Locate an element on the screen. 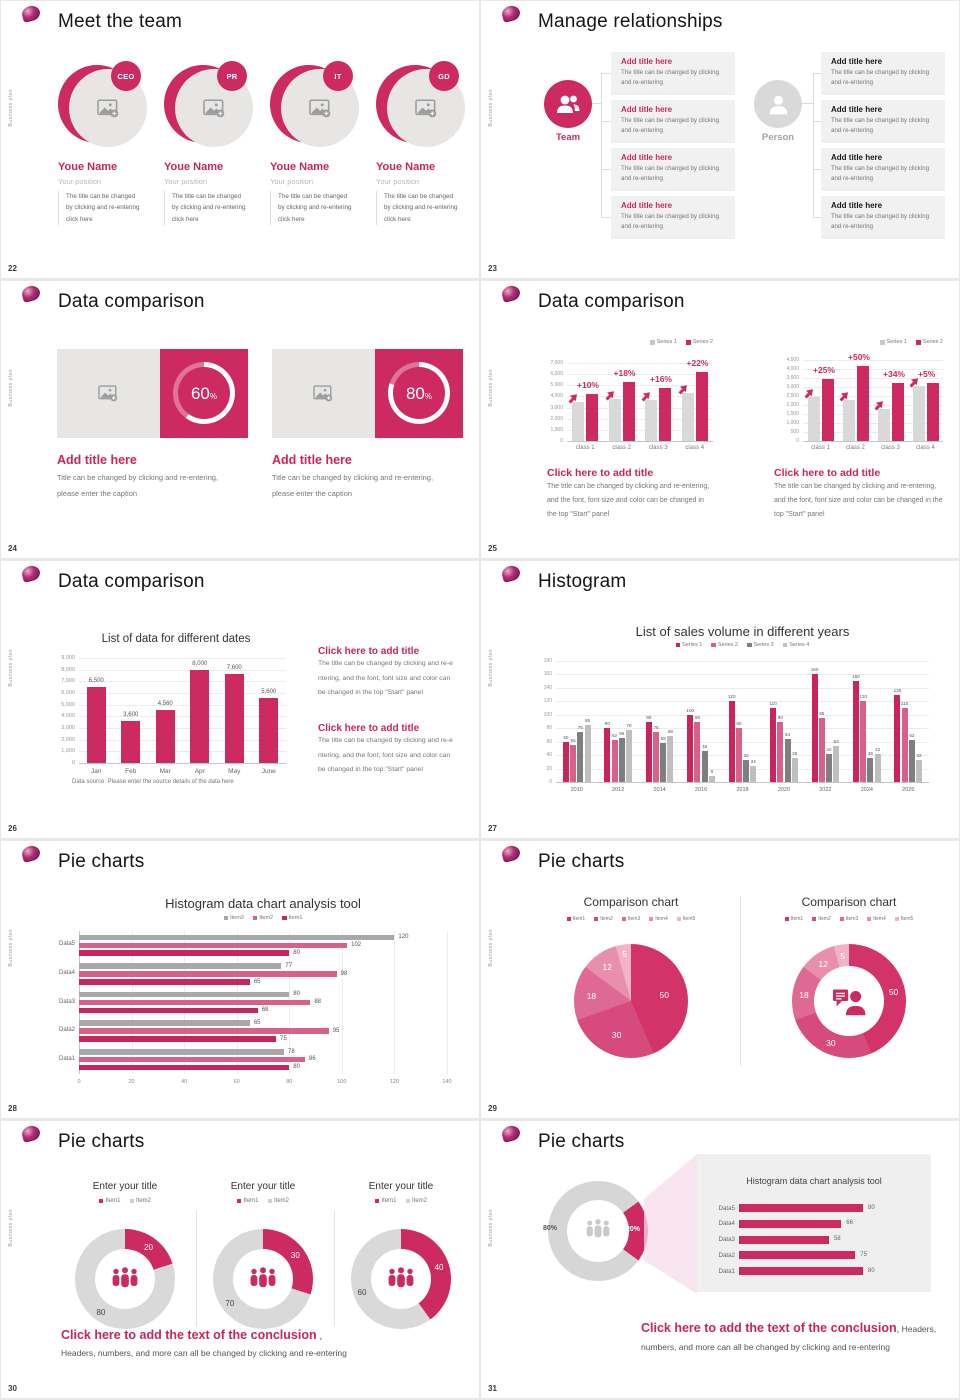  y-tick-label: 2,500 is located at coordinates (792, 396).